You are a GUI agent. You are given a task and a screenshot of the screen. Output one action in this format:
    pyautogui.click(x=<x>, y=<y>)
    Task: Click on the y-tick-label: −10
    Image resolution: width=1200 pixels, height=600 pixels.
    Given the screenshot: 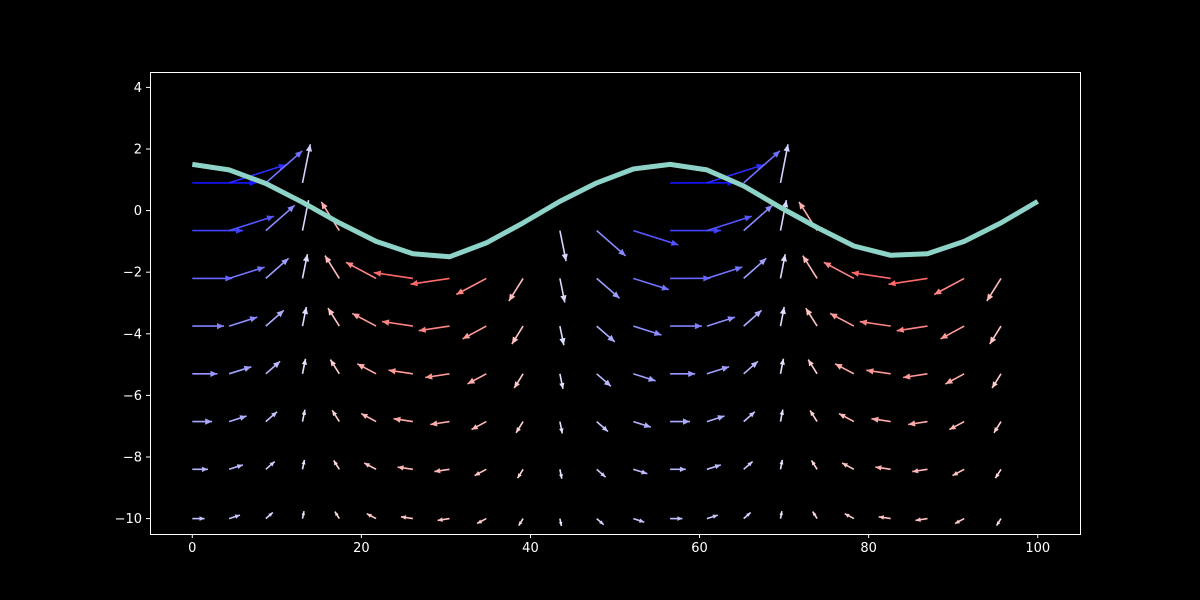 What is the action you would take?
    pyautogui.click(x=128, y=519)
    